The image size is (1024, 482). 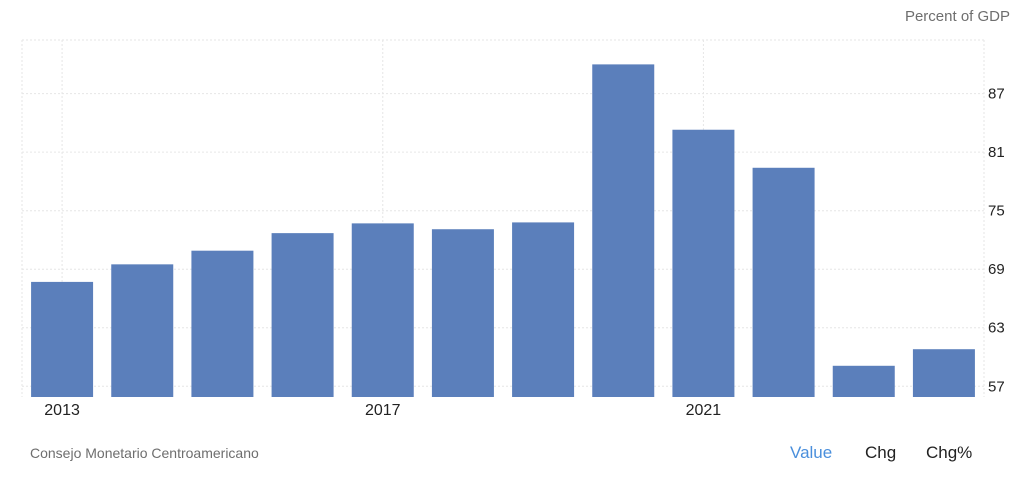 I want to click on x-axis-ticks: 2013 2017 2021, so click(x=382, y=410).